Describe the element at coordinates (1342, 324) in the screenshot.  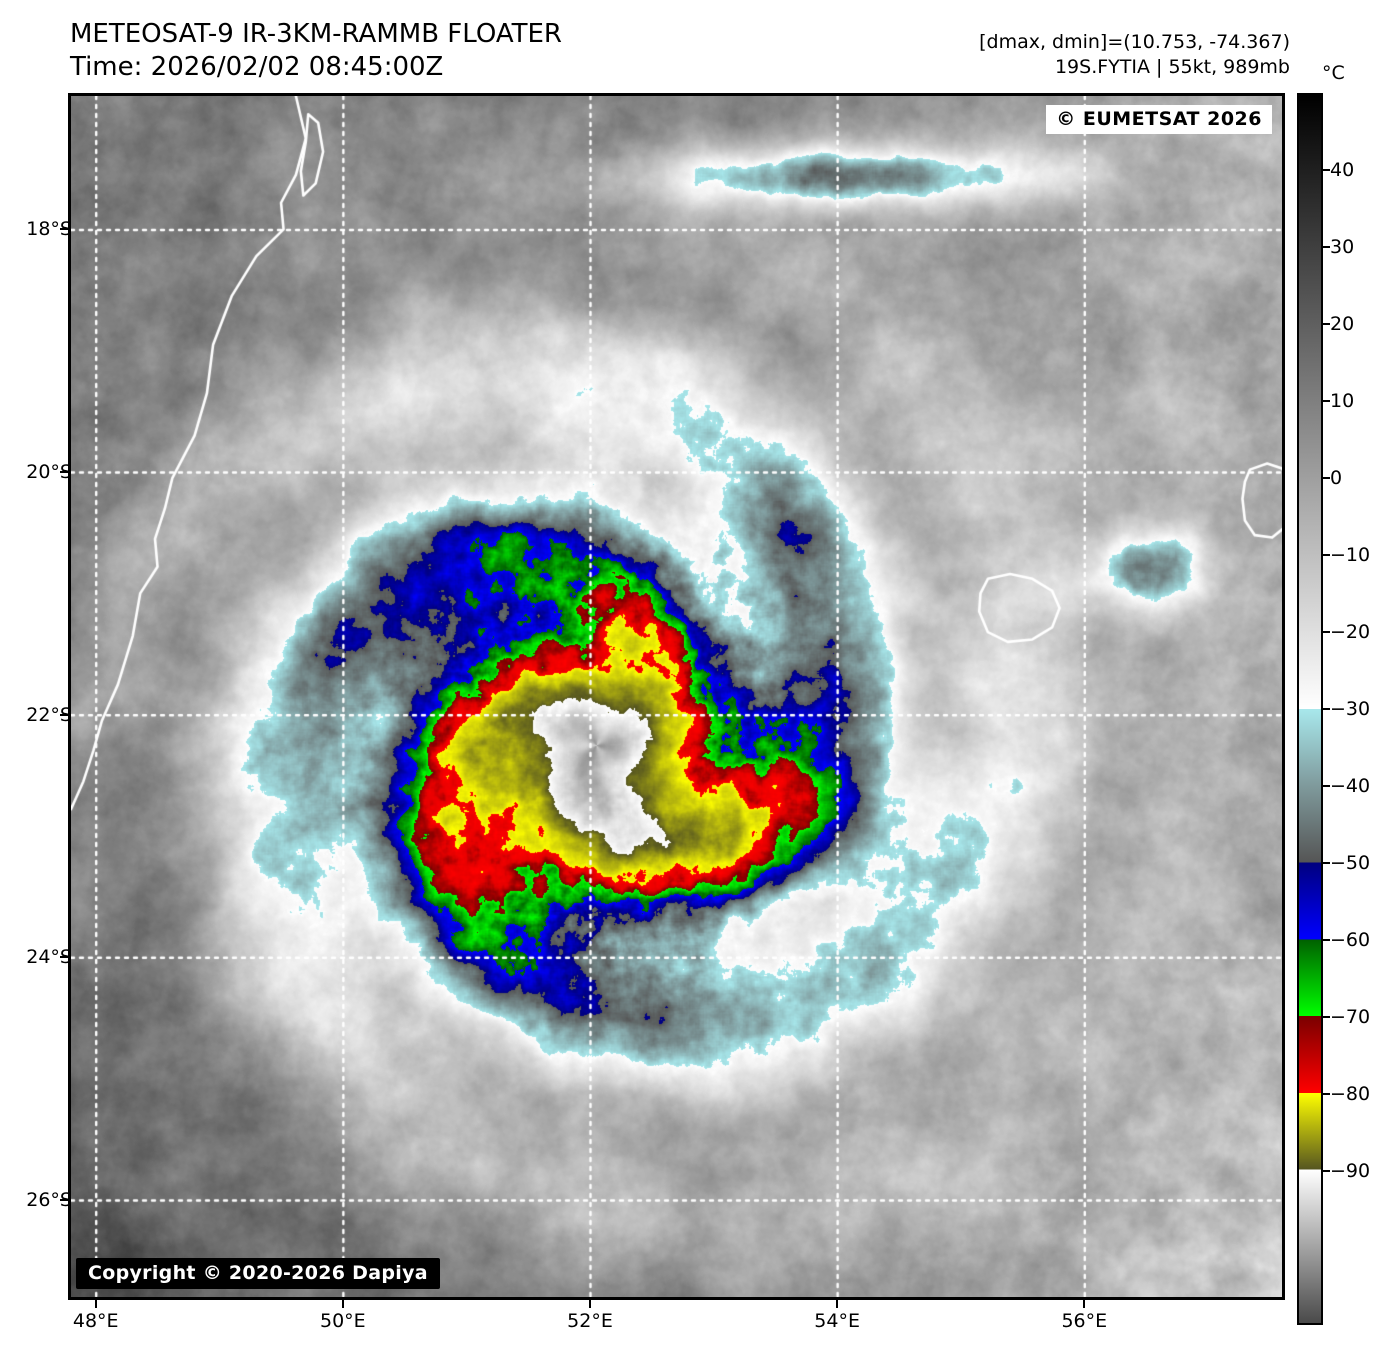
I see `colorbar-tick-label: 20` at that location.